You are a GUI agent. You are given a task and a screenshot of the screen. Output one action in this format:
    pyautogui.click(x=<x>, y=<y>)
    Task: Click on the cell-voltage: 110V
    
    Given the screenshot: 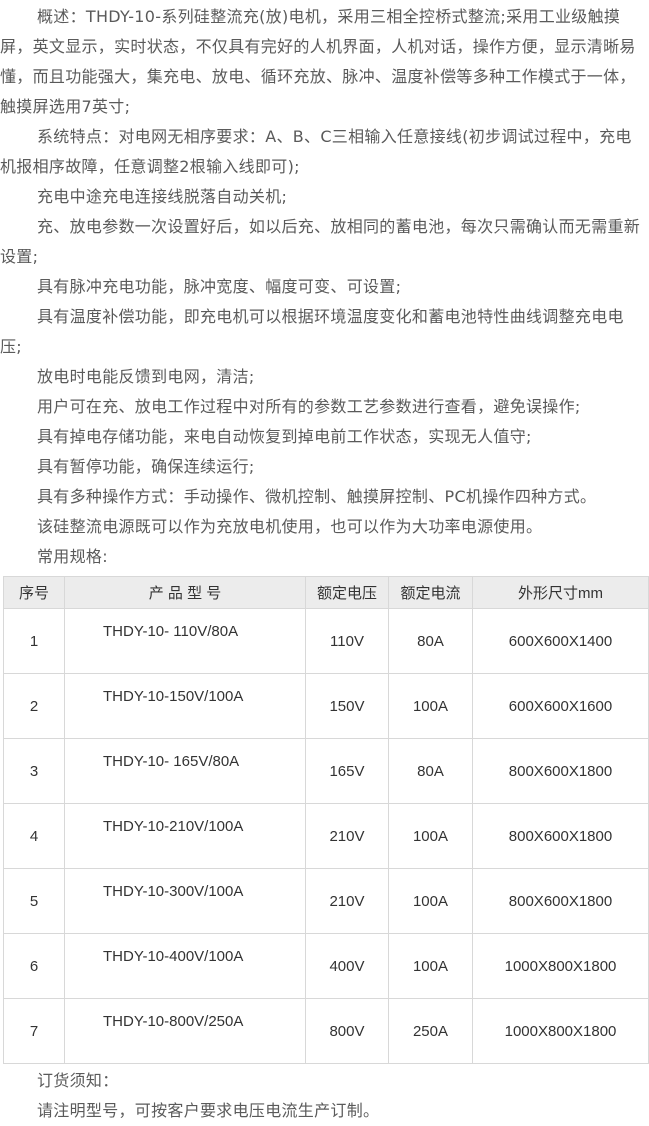 What is the action you would take?
    pyautogui.click(x=347, y=641)
    